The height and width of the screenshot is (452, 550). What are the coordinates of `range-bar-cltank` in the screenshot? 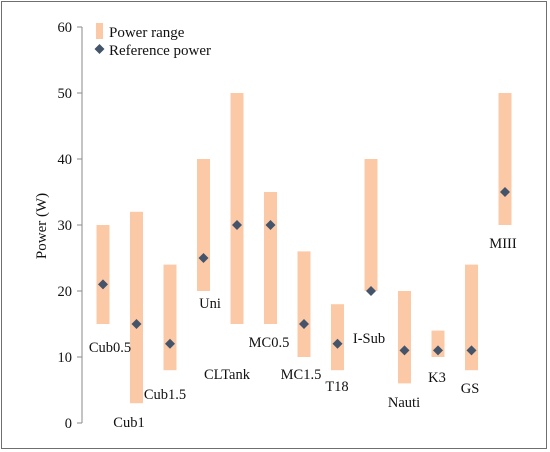 It's located at (237, 208).